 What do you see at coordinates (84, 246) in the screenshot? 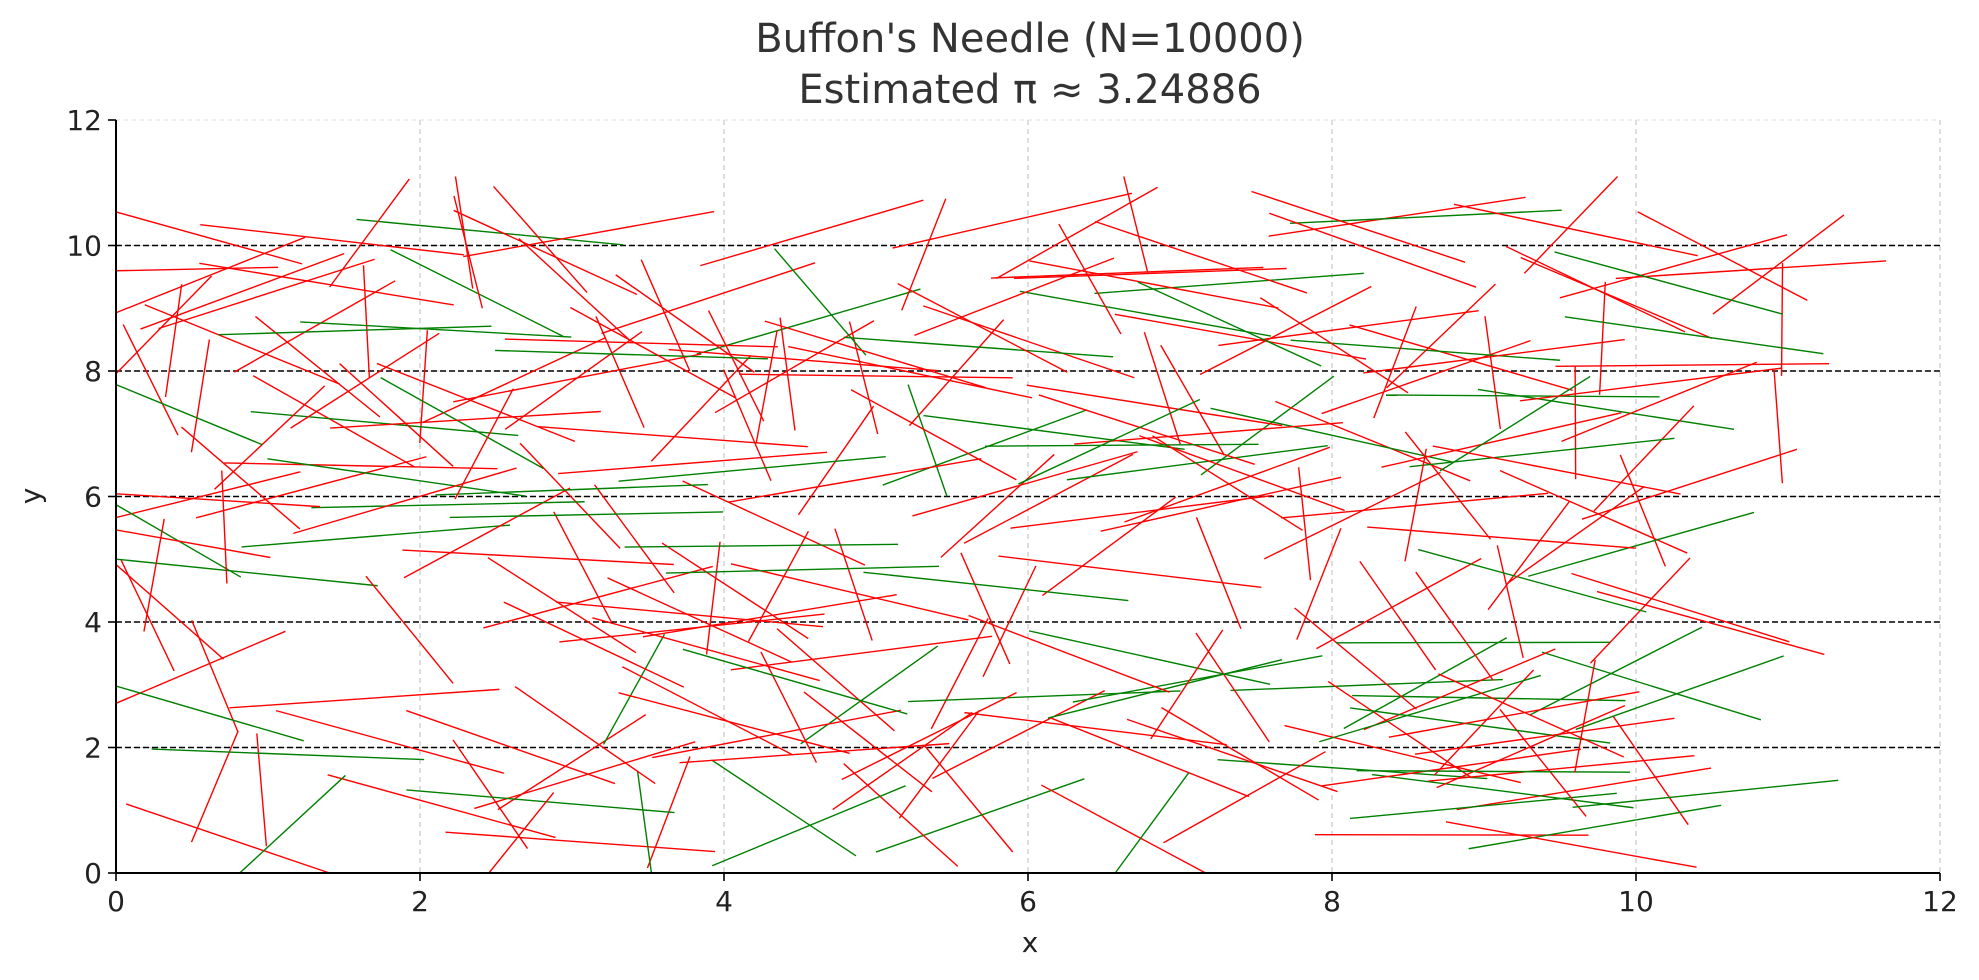
I see `y-tick-label: 10` at bounding box center [84, 246].